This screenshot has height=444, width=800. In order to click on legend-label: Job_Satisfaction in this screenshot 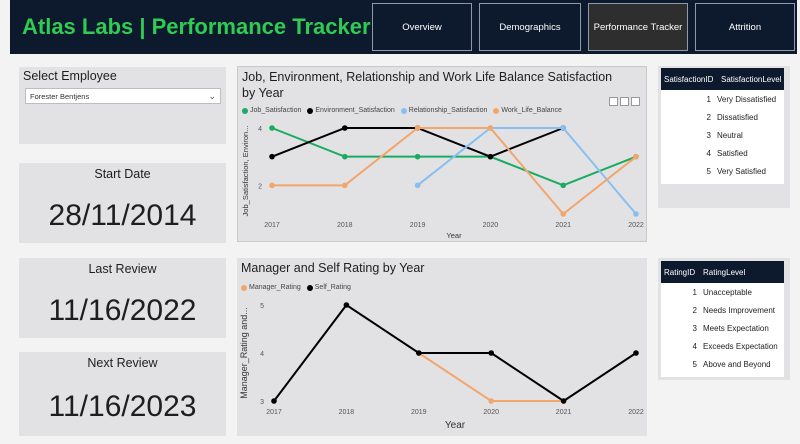, I will do `click(276, 110)`.